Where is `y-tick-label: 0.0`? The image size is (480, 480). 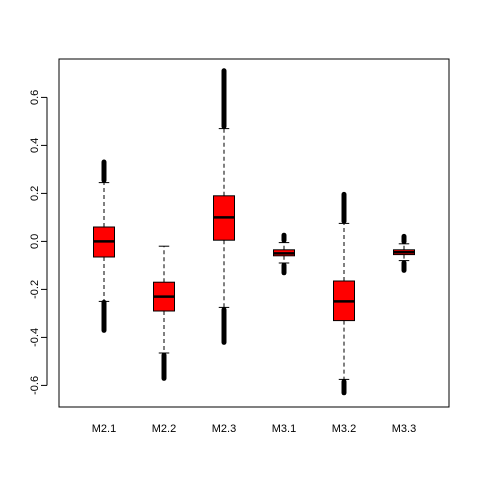
y-tick-label: 0.0 is located at coordinates (35, 241).